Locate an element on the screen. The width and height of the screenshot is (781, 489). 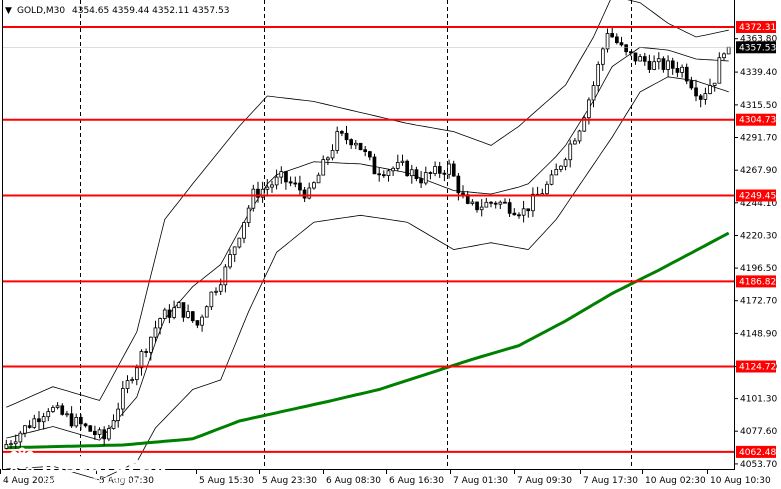
level-label-text: 4372.31 is located at coordinates (757, 28).